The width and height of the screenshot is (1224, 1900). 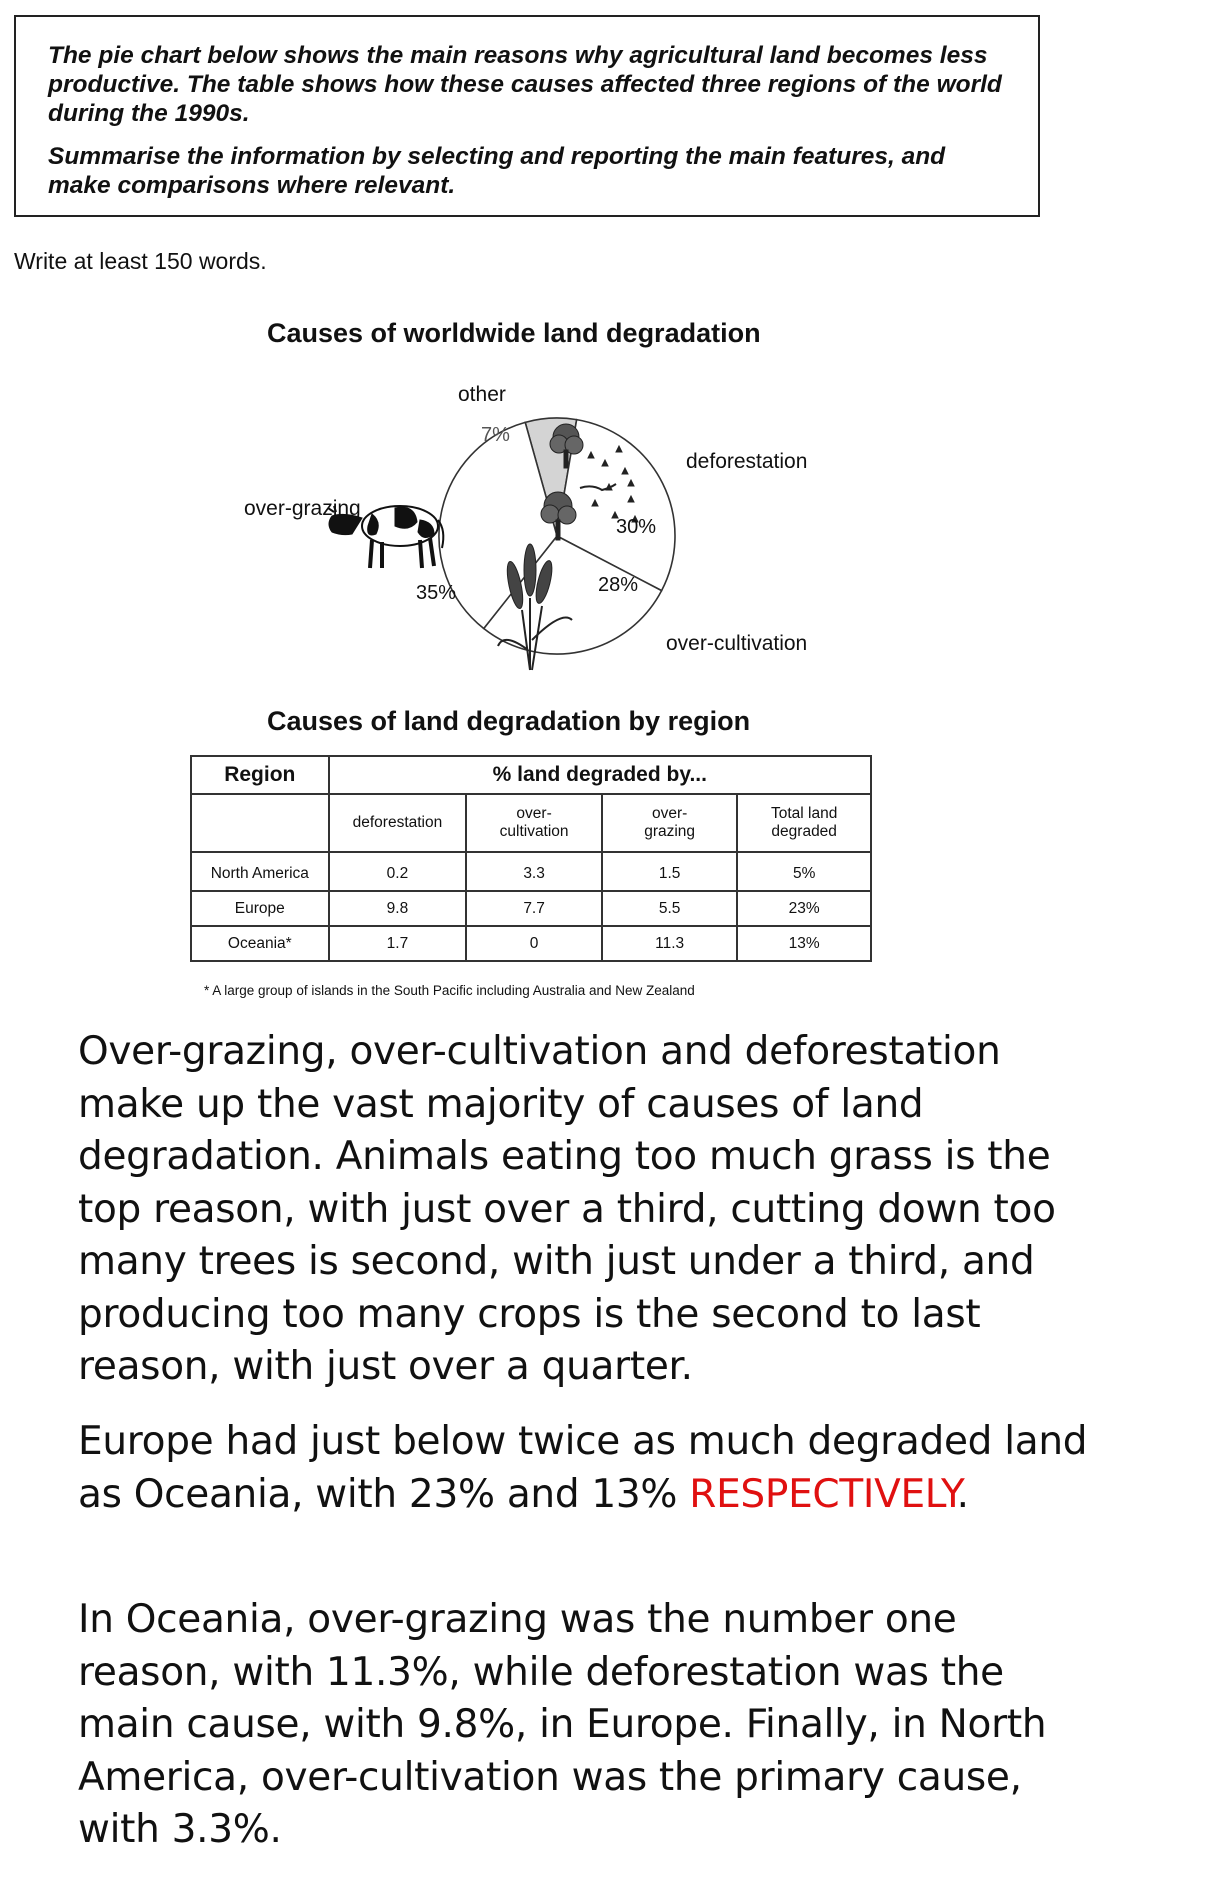 What do you see at coordinates (534, 908) in the screenshot?
I see `value-cell: 7.7` at bounding box center [534, 908].